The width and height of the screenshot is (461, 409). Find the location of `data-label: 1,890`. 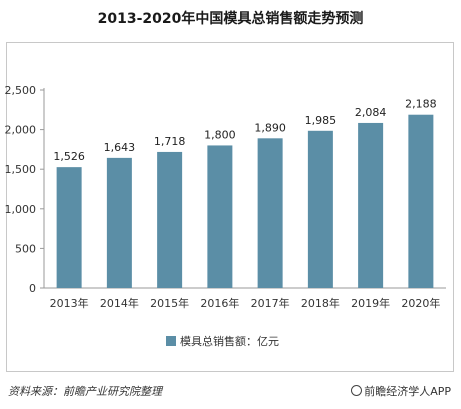

data-label: 1,890 is located at coordinates (270, 127).